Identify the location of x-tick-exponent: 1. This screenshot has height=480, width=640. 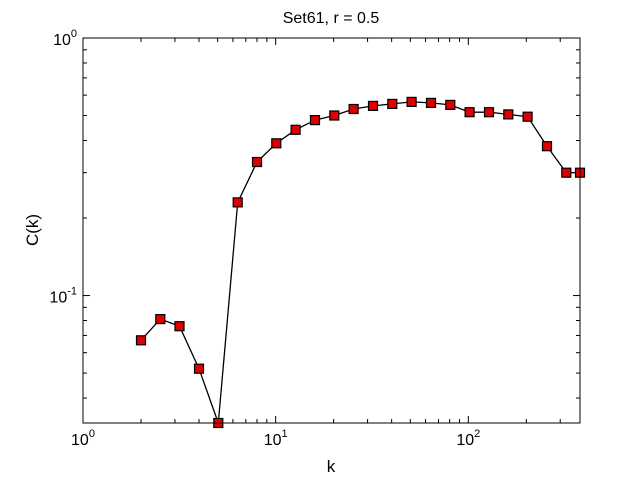
(284, 434).